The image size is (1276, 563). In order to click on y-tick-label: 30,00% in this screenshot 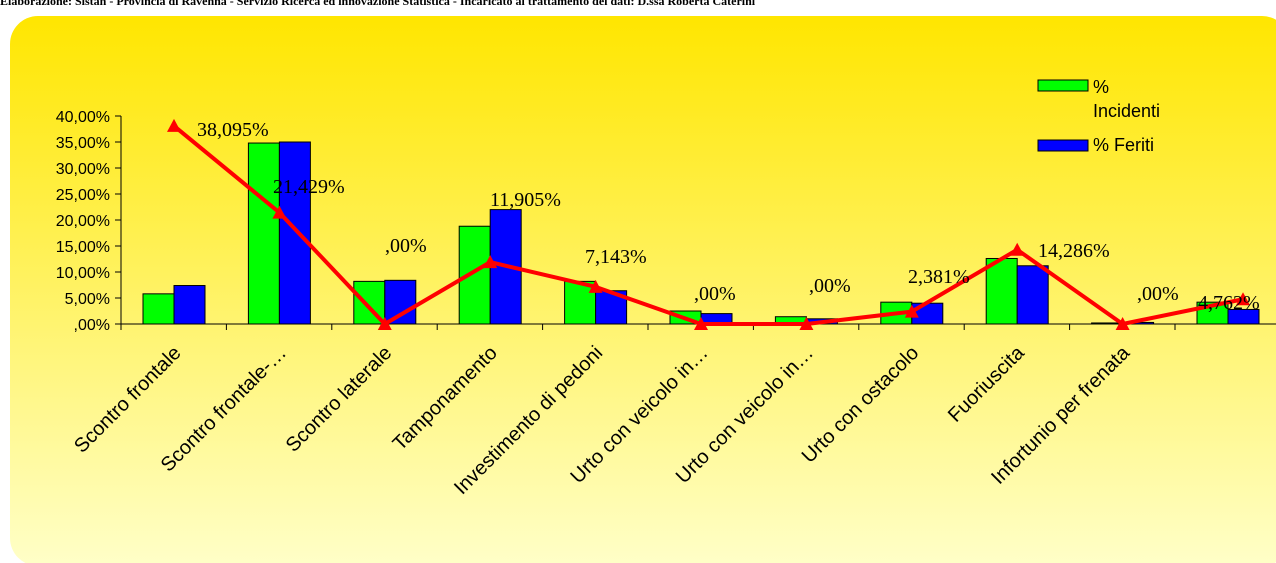, I will do `click(83, 169)`.